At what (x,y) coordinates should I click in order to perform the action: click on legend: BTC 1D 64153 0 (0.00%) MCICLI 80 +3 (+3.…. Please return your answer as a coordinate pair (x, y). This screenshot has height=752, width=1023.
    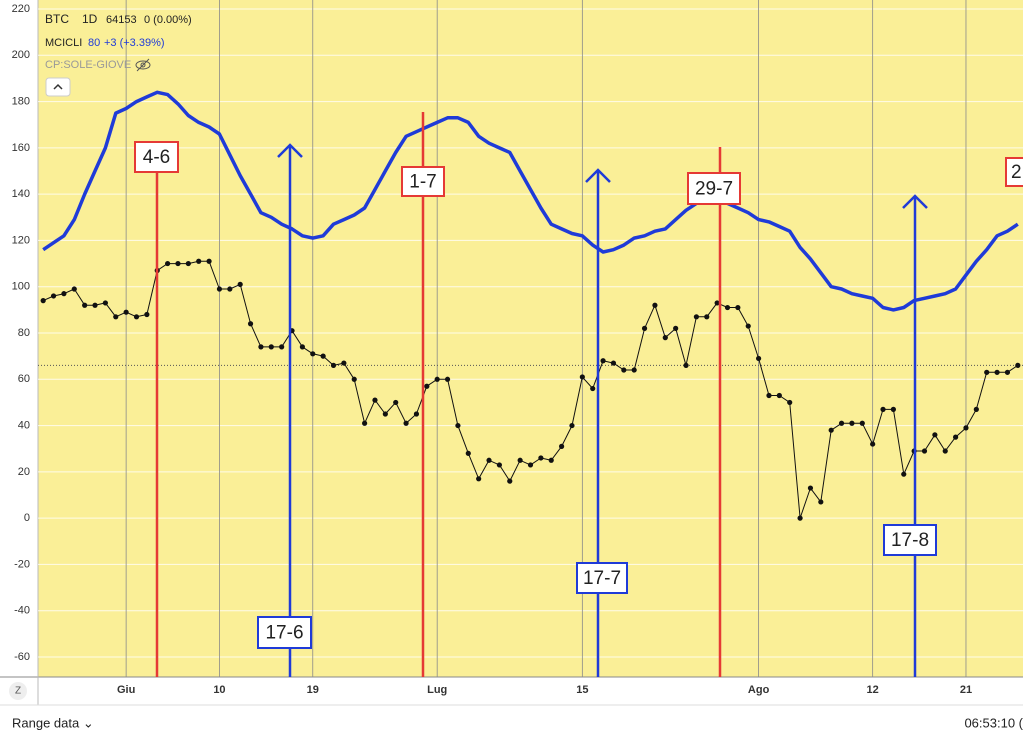
    Looking at the image, I should click on (118, 54).